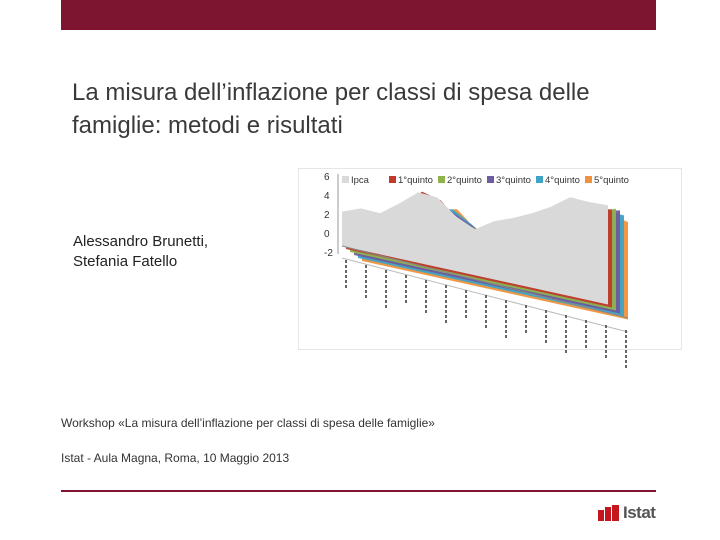 This screenshot has width=720, height=540. What do you see at coordinates (140, 252) in the screenshot?
I see `authors-block: Alessandro Brunetti, Stefania Fatello` at bounding box center [140, 252].